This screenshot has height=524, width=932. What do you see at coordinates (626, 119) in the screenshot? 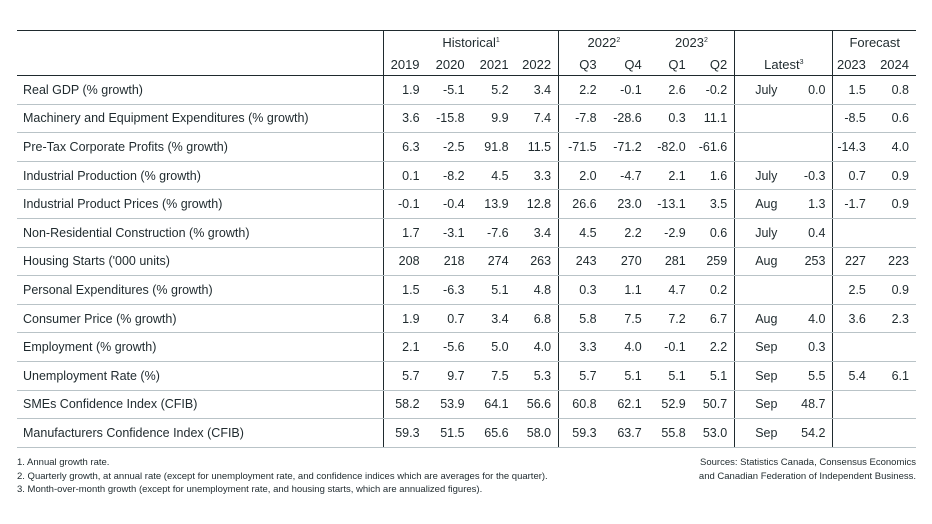
I see `cell-2022-q4: -28.6` at bounding box center [626, 119].